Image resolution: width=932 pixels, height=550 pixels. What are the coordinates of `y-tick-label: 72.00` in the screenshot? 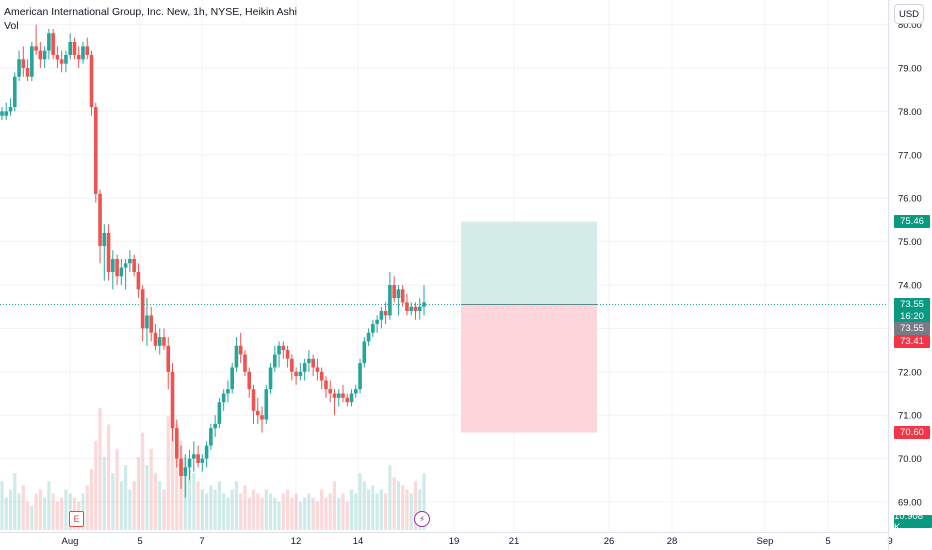 It's located at (910, 372).